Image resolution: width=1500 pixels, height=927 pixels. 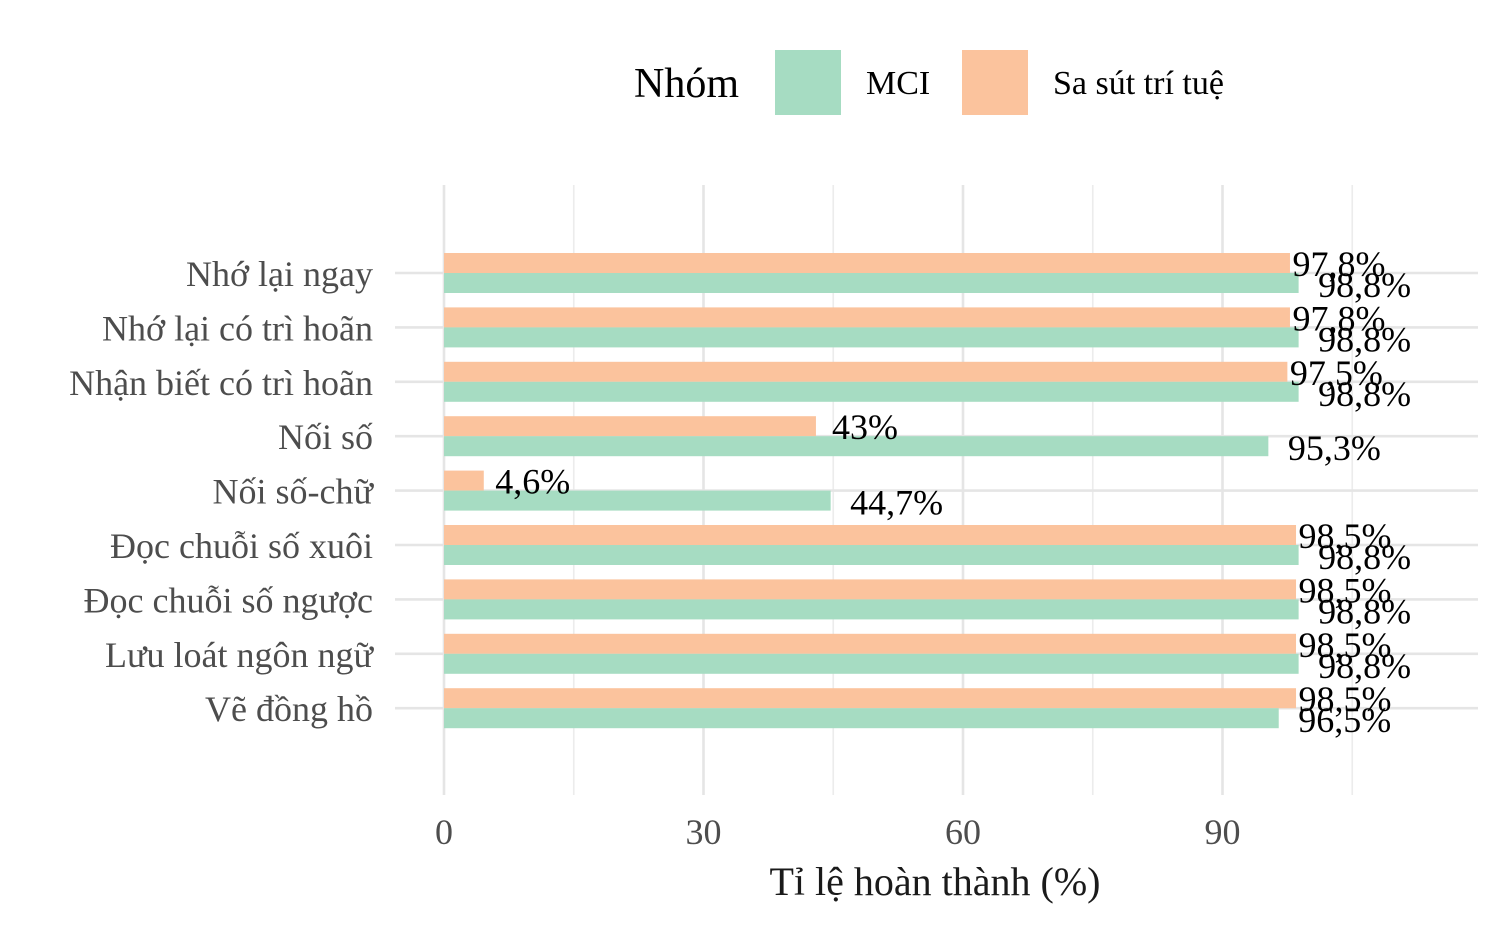 What do you see at coordinates (294, 492) in the screenshot?
I see `y-tick-label-4: Nối số-chữ` at bounding box center [294, 492].